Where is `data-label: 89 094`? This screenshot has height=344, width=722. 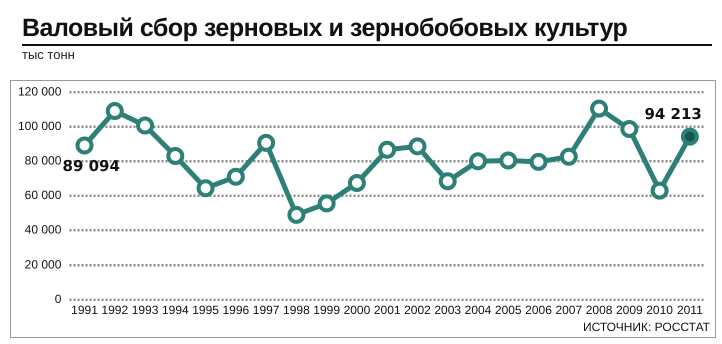
data-label: 89 094 is located at coordinates (91, 165).